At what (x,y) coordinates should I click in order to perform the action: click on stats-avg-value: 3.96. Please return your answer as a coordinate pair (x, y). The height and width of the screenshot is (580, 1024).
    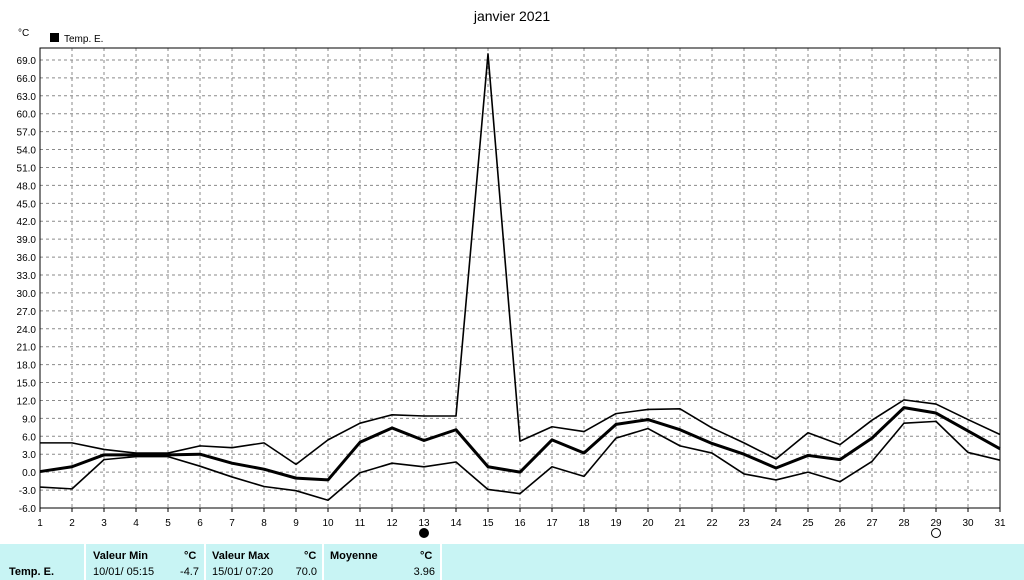
    Looking at the image, I should click on (424, 572).